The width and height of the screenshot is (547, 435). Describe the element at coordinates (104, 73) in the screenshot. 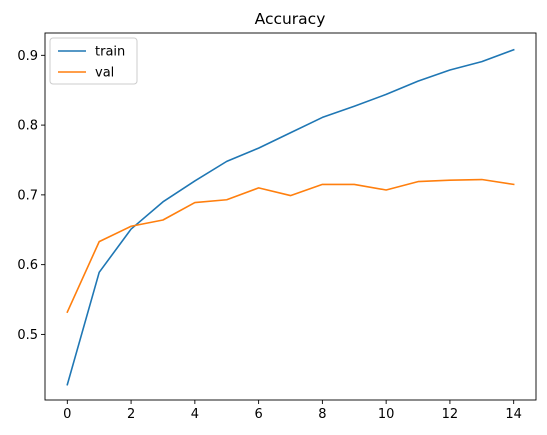

I see `legend-label-val: val` at that location.